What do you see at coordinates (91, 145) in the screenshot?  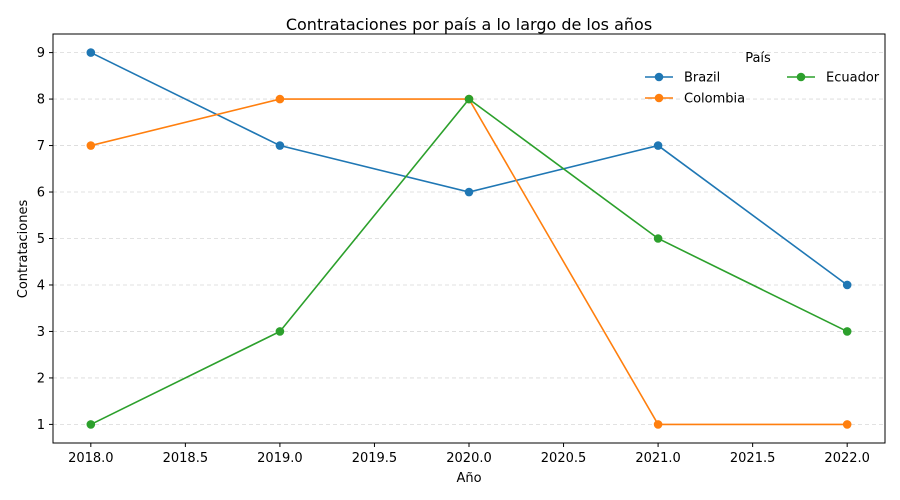 I see `data-point-colombia-2018` at bounding box center [91, 145].